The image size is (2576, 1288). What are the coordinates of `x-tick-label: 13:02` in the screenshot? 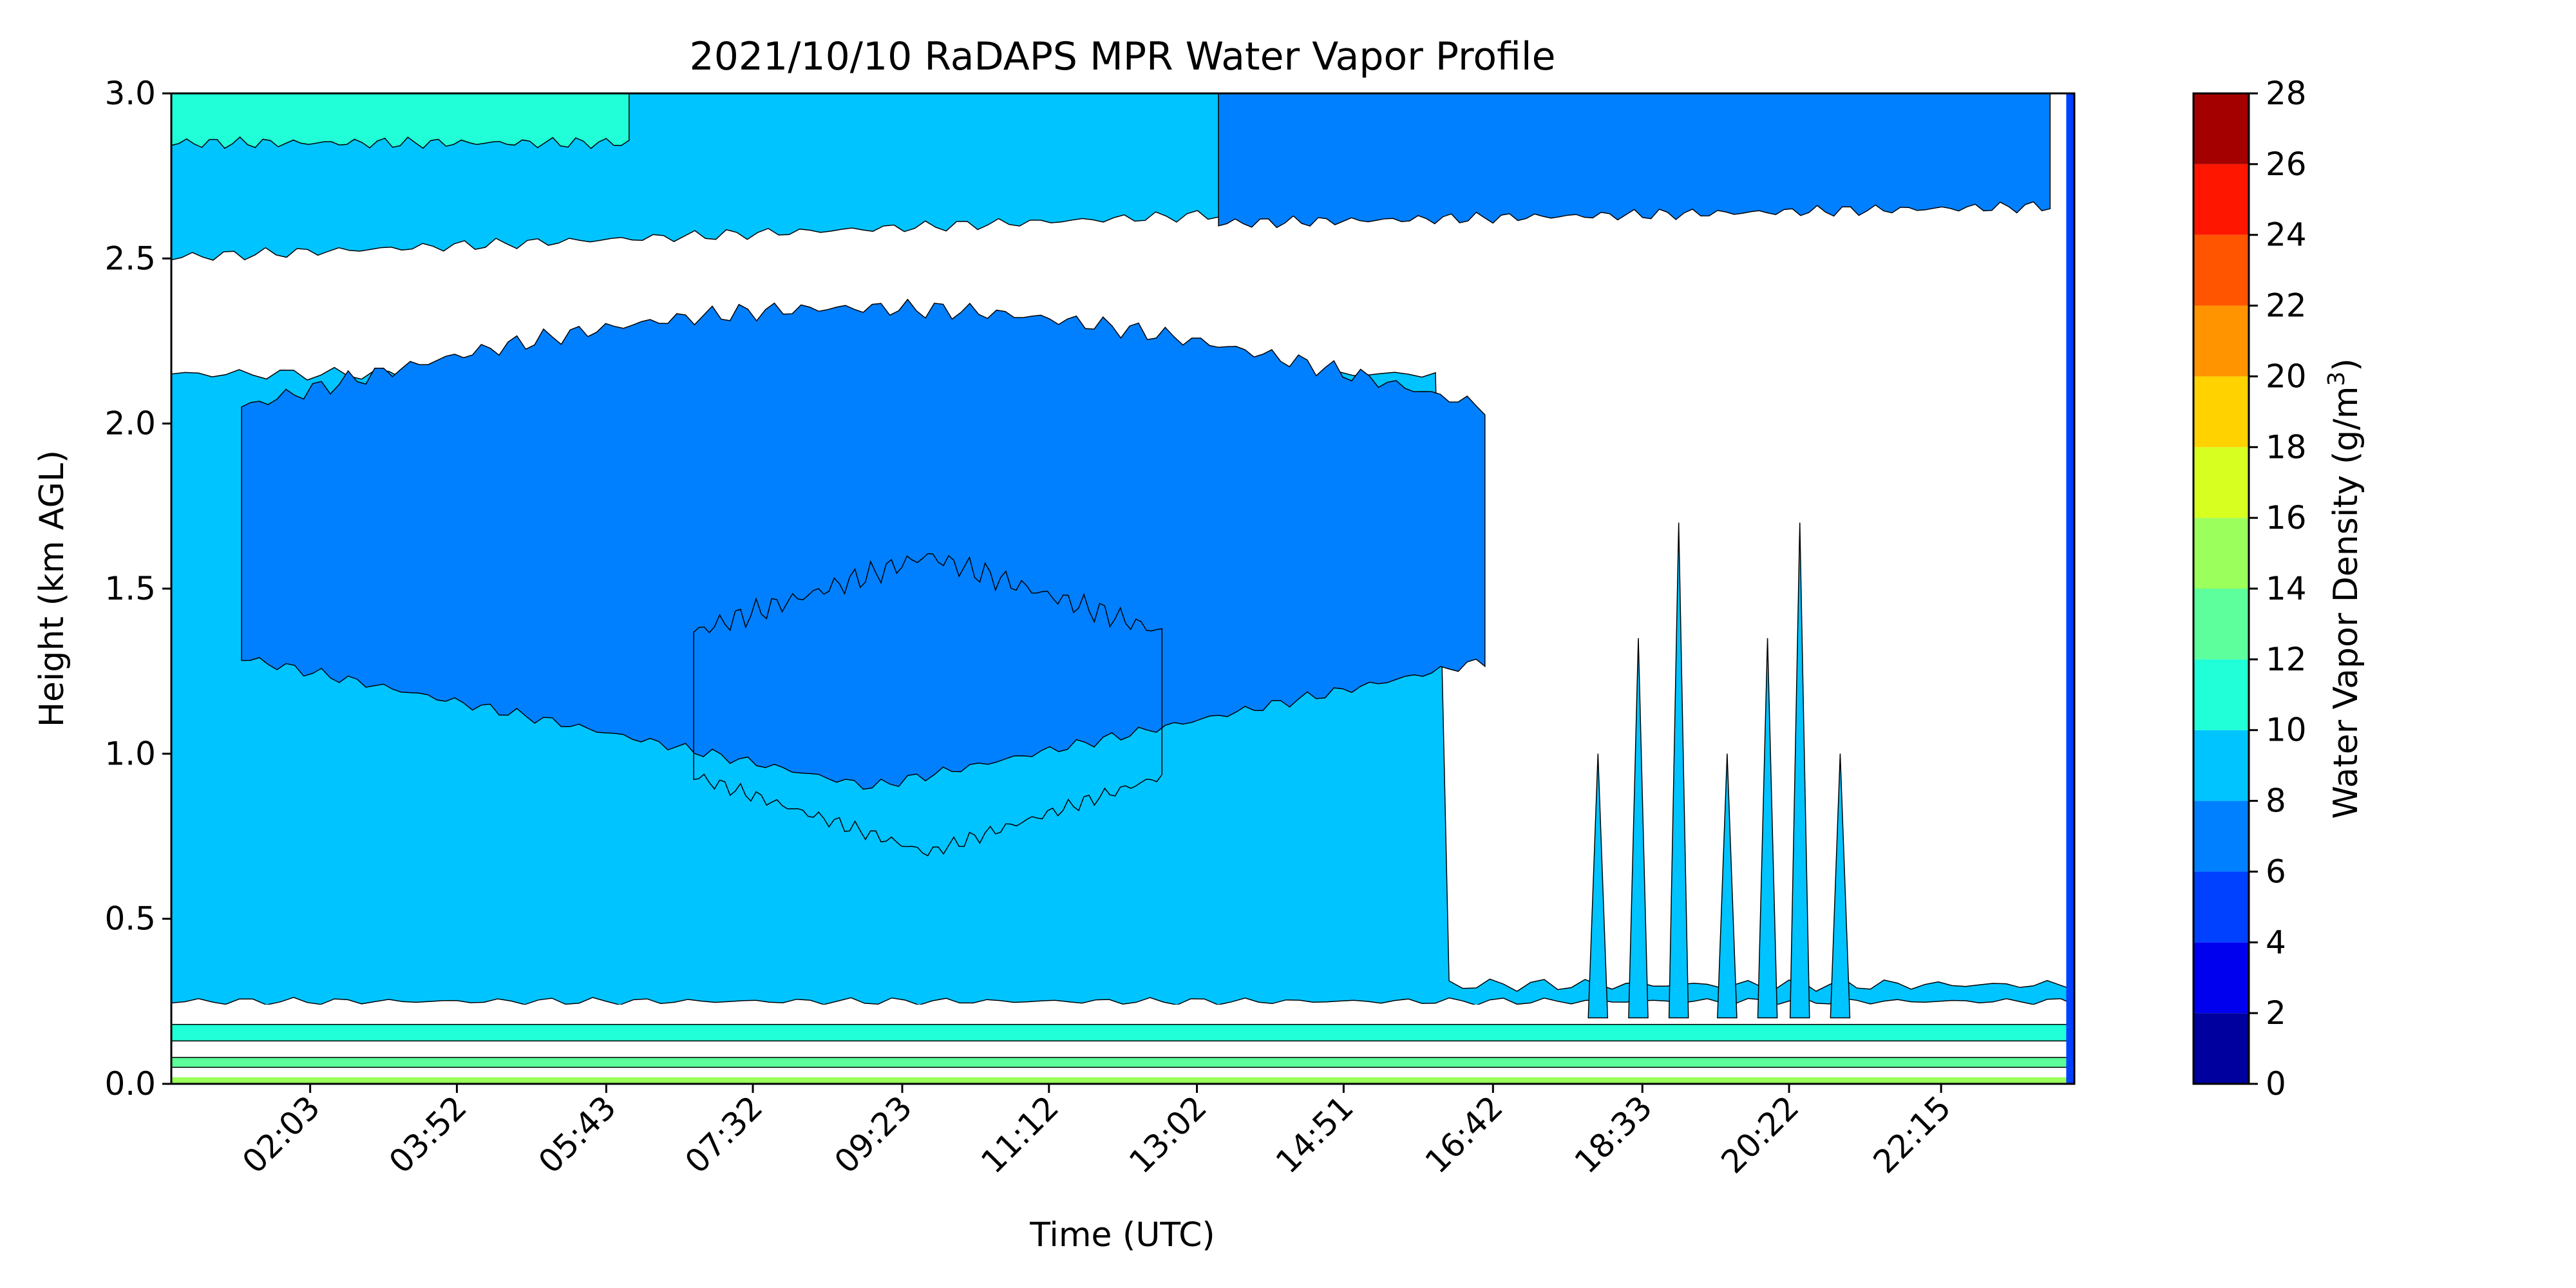 It's located at (1168, 1134).